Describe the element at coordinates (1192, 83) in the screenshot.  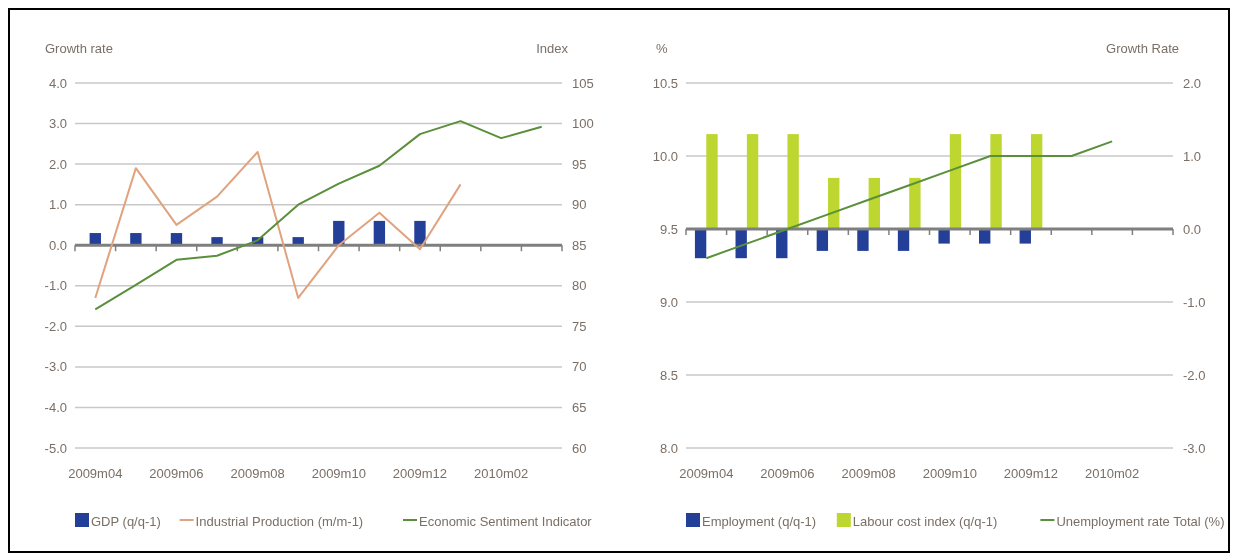
I see `y2-tick-label: 2.0` at that location.